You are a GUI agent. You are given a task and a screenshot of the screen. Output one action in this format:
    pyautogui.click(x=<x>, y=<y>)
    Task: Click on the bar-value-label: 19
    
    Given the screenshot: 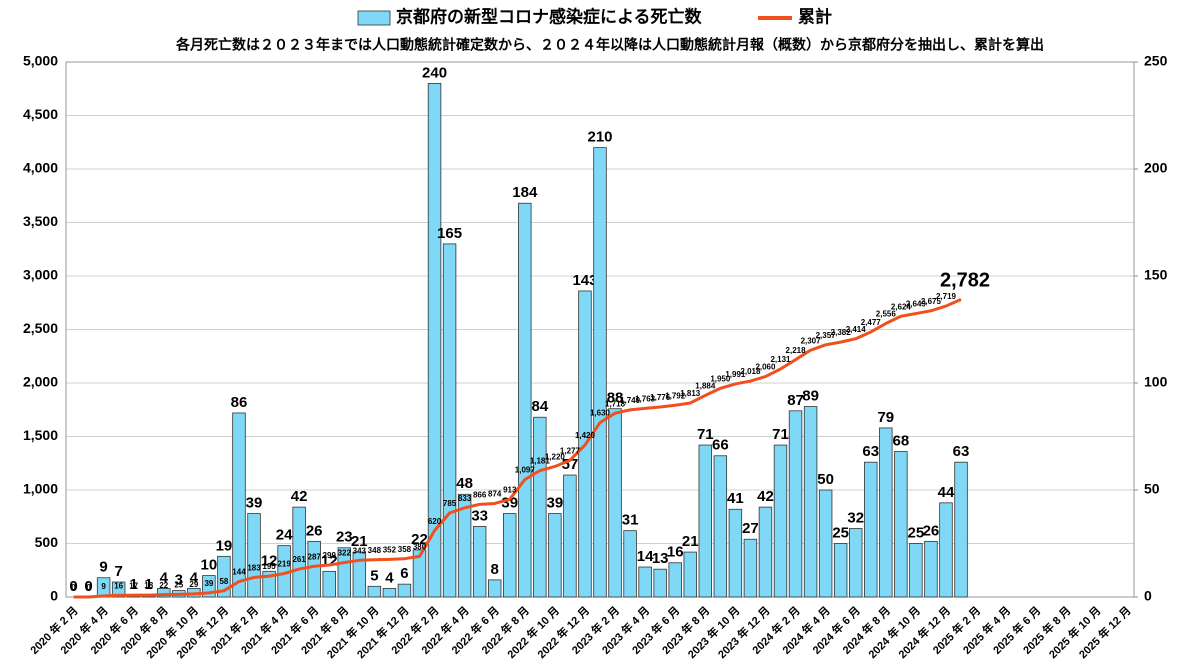 What is the action you would take?
    pyautogui.click(x=224, y=545)
    